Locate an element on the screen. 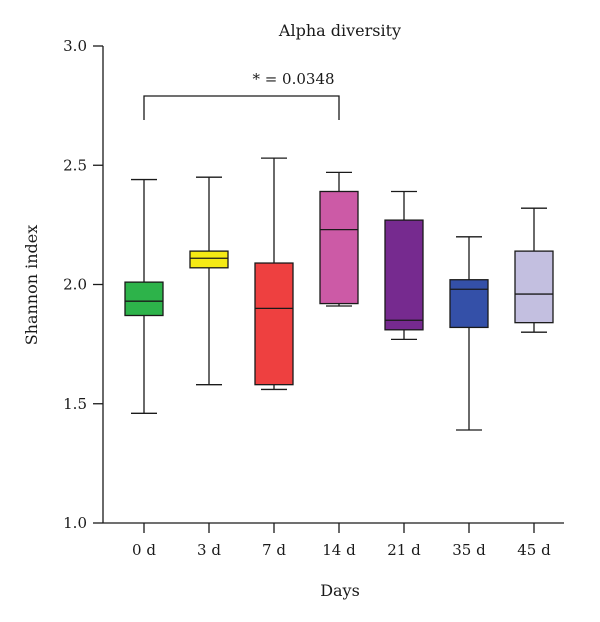 The width and height of the screenshot is (600, 622). chart-title: Alpha diversity is located at coordinates (339, 30).